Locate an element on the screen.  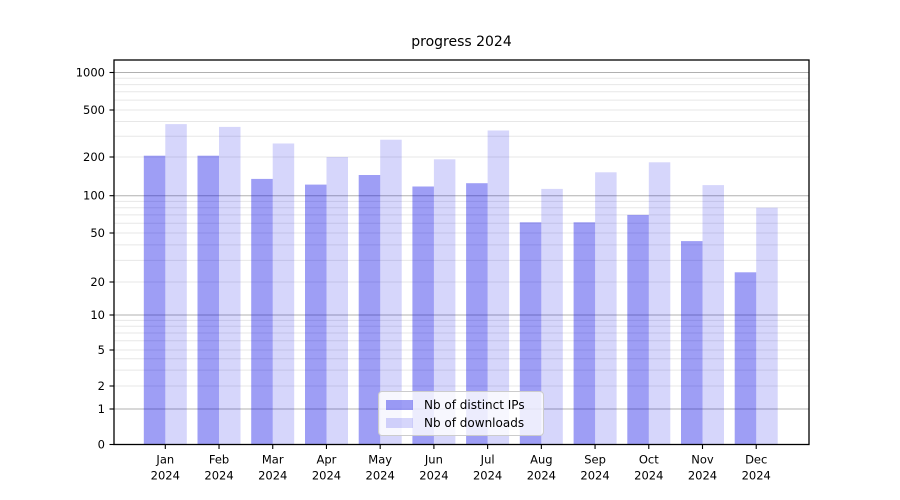
bar-downloads-nov is located at coordinates (713, 315).